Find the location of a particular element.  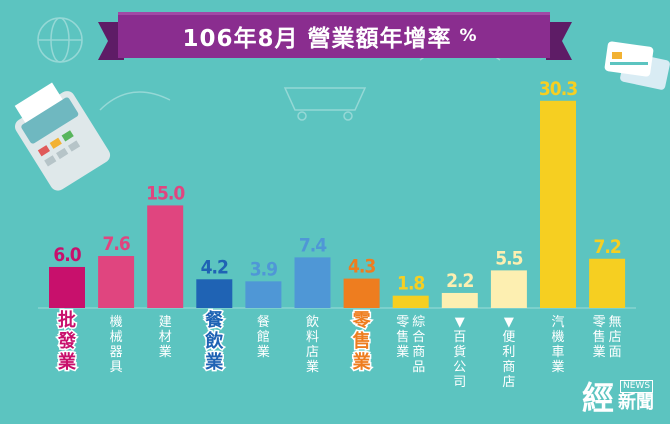

value-label: 1.8 is located at coordinates (410, 284).